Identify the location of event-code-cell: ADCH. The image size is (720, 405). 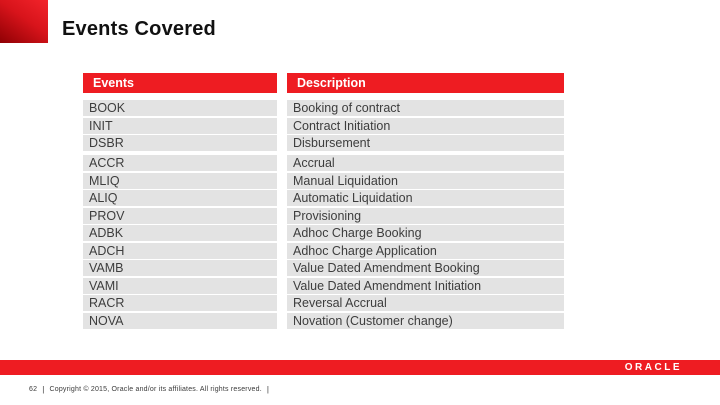
(180, 250).